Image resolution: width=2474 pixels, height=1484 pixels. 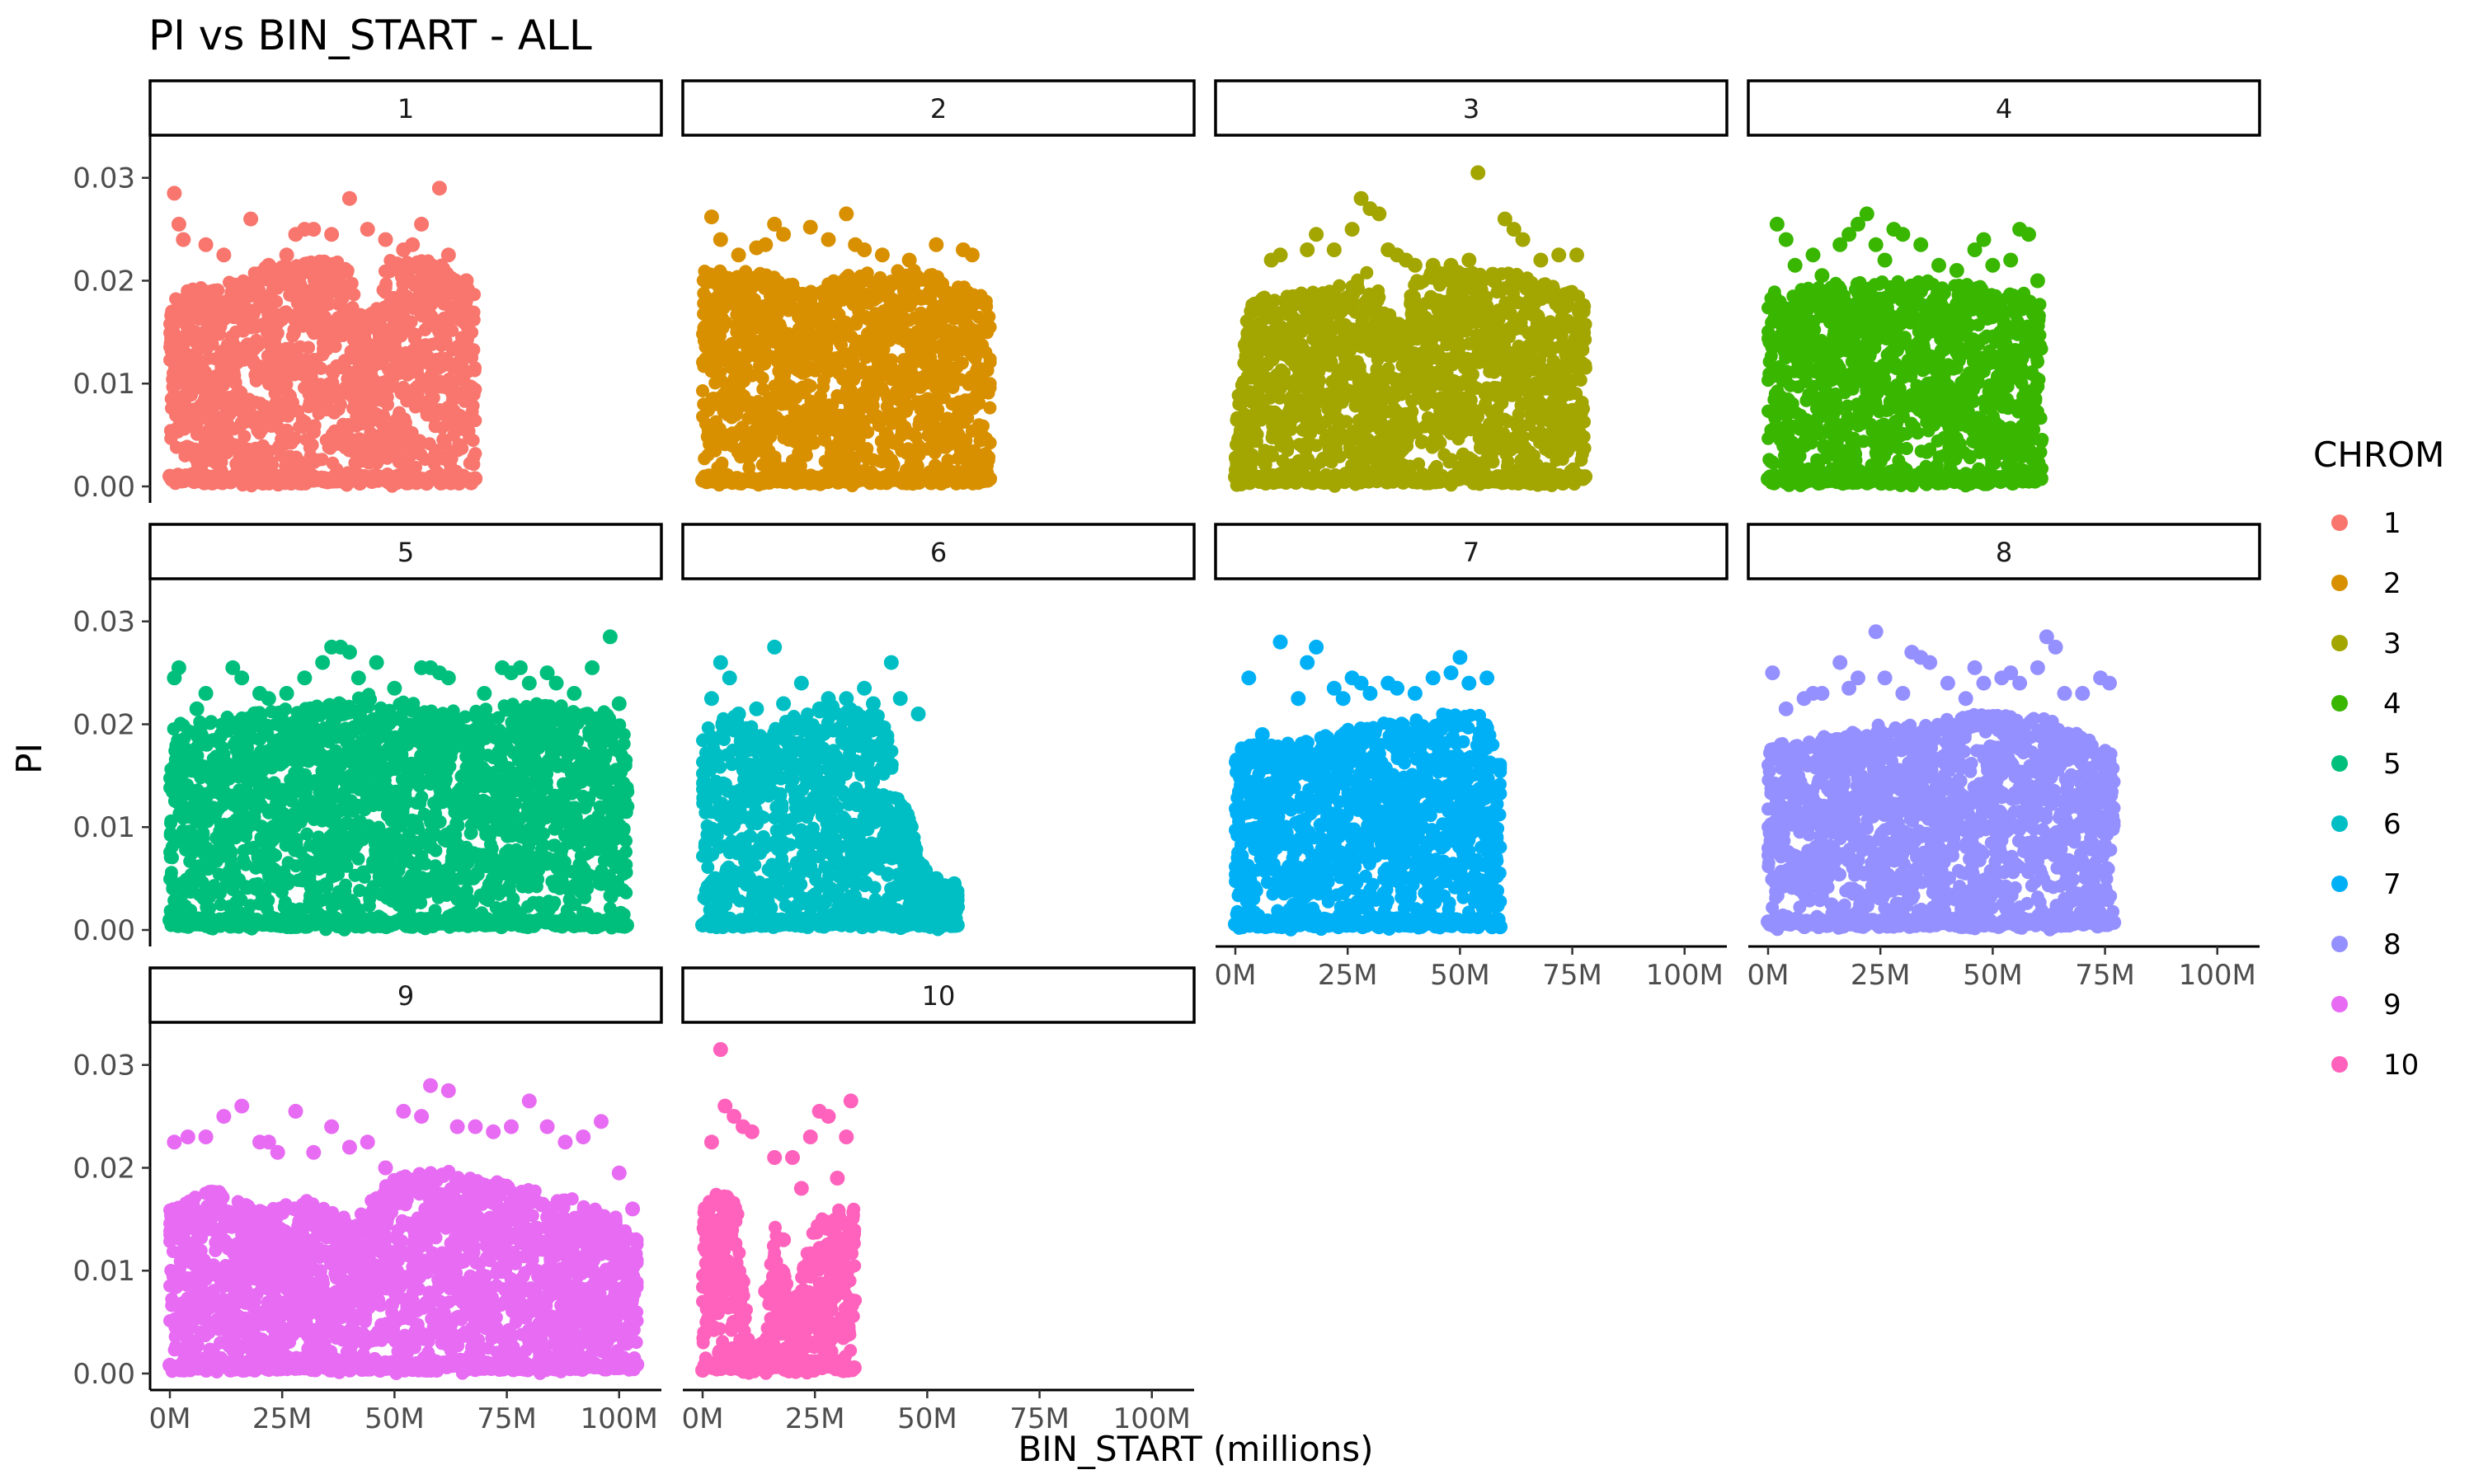 What do you see at coordinates (2004, 108) in the screenshot?
I see `facet-strip-label-4: 4` at bounding box center [2004, 108].